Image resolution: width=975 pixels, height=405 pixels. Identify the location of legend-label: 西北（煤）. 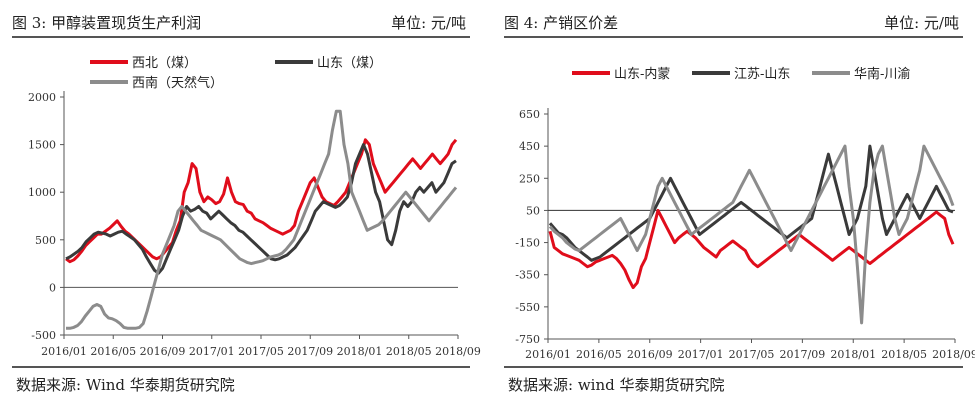
(164, 63).